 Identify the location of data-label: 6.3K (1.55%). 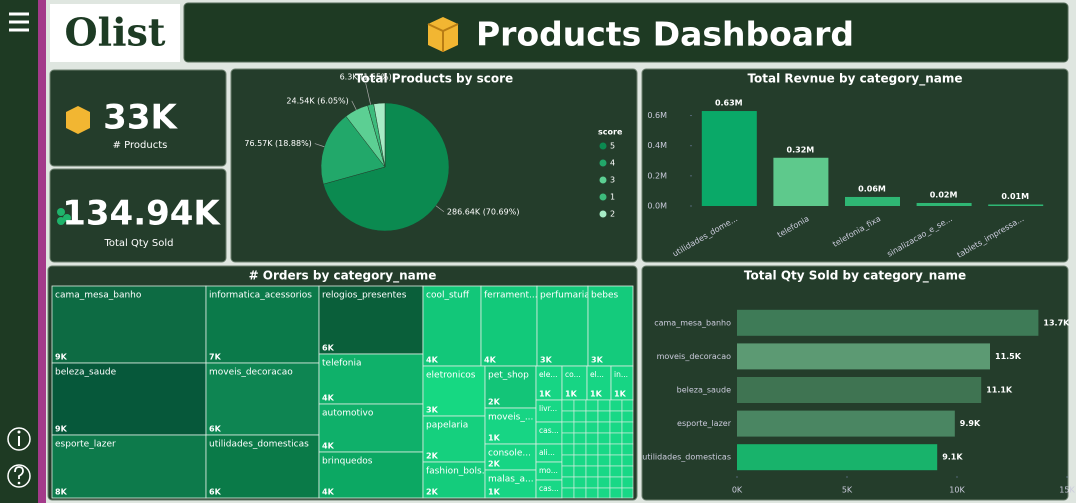
(366, 77).